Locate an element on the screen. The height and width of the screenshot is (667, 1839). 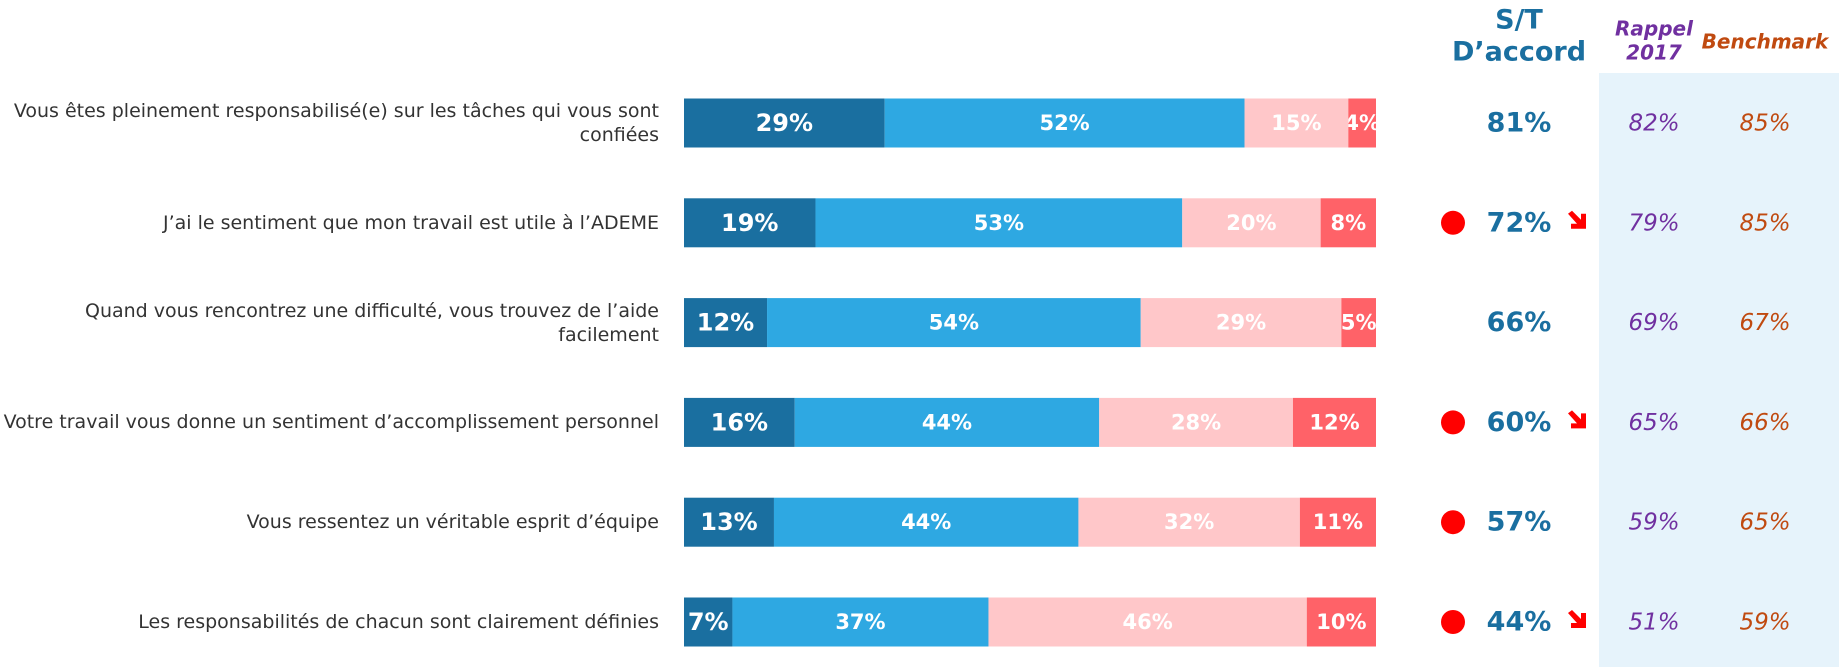
bar-value-label: 11% is located at coordinates (1338, 522).